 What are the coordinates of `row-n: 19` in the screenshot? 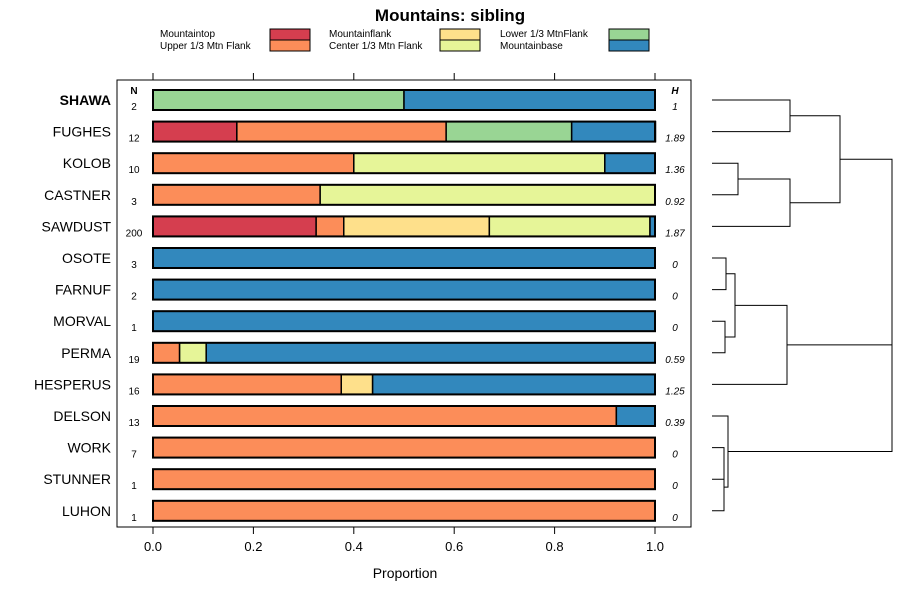 It's located at (134, 360).